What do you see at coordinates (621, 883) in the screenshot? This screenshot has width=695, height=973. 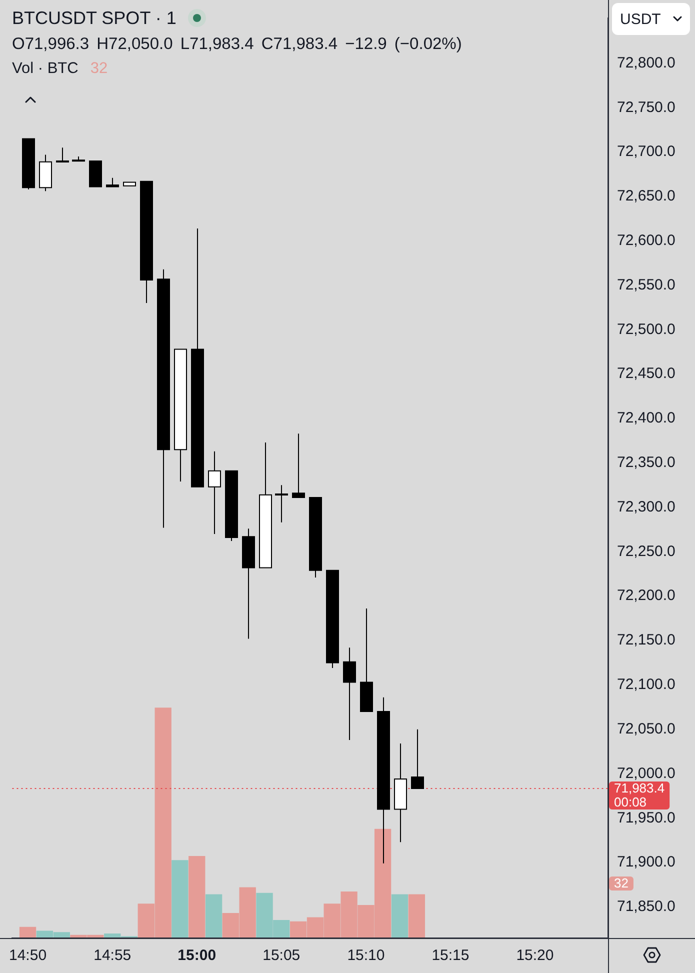 I see `text: 32` at bounding box center [621, 883].